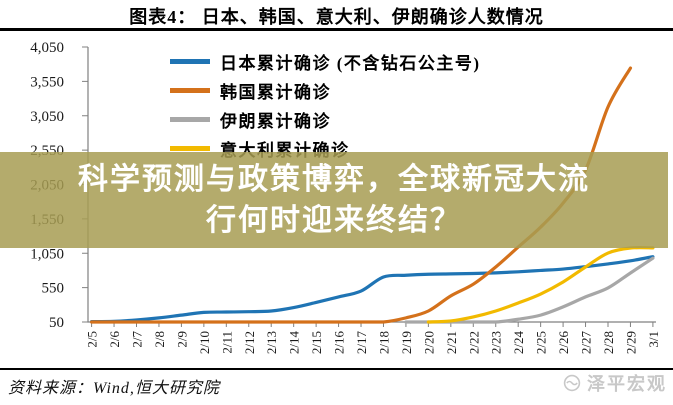  What do you see at coordinates (114, 388) in the screenshot?
I see `data-source-note: 资料来源：Wind,恒大研究院` at bounding box center [114, 388].